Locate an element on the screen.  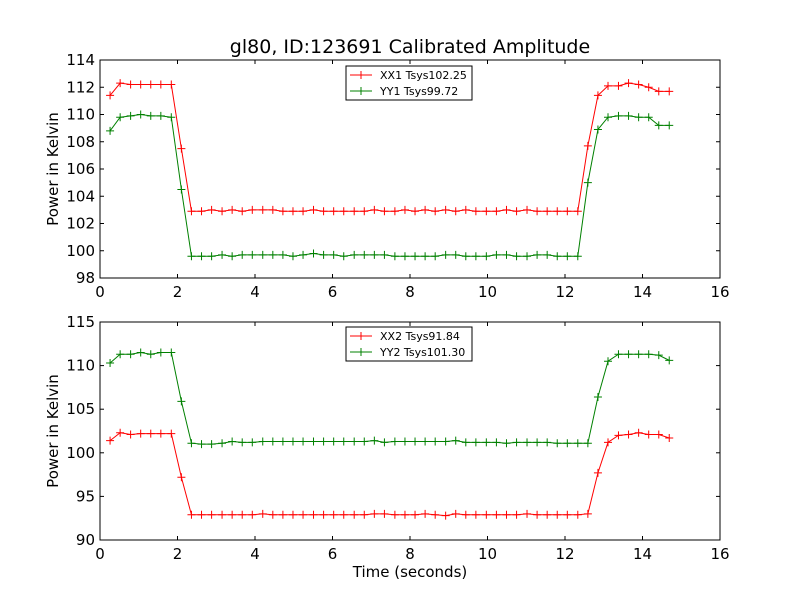
y-tick-label: 108 is located at coordinates (80, 142).